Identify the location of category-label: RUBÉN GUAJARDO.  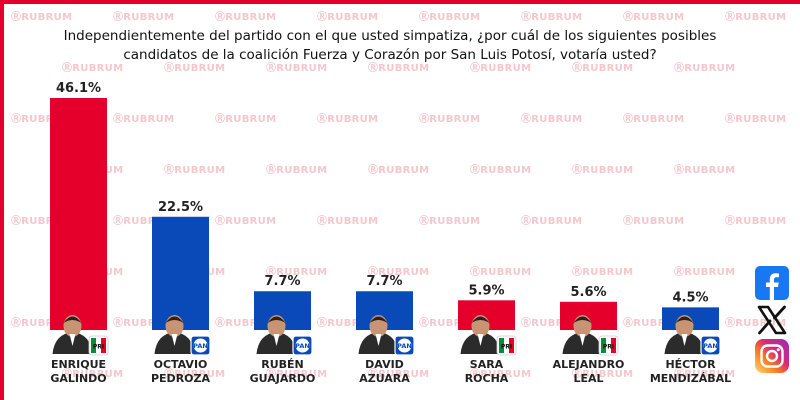
(283, 372).